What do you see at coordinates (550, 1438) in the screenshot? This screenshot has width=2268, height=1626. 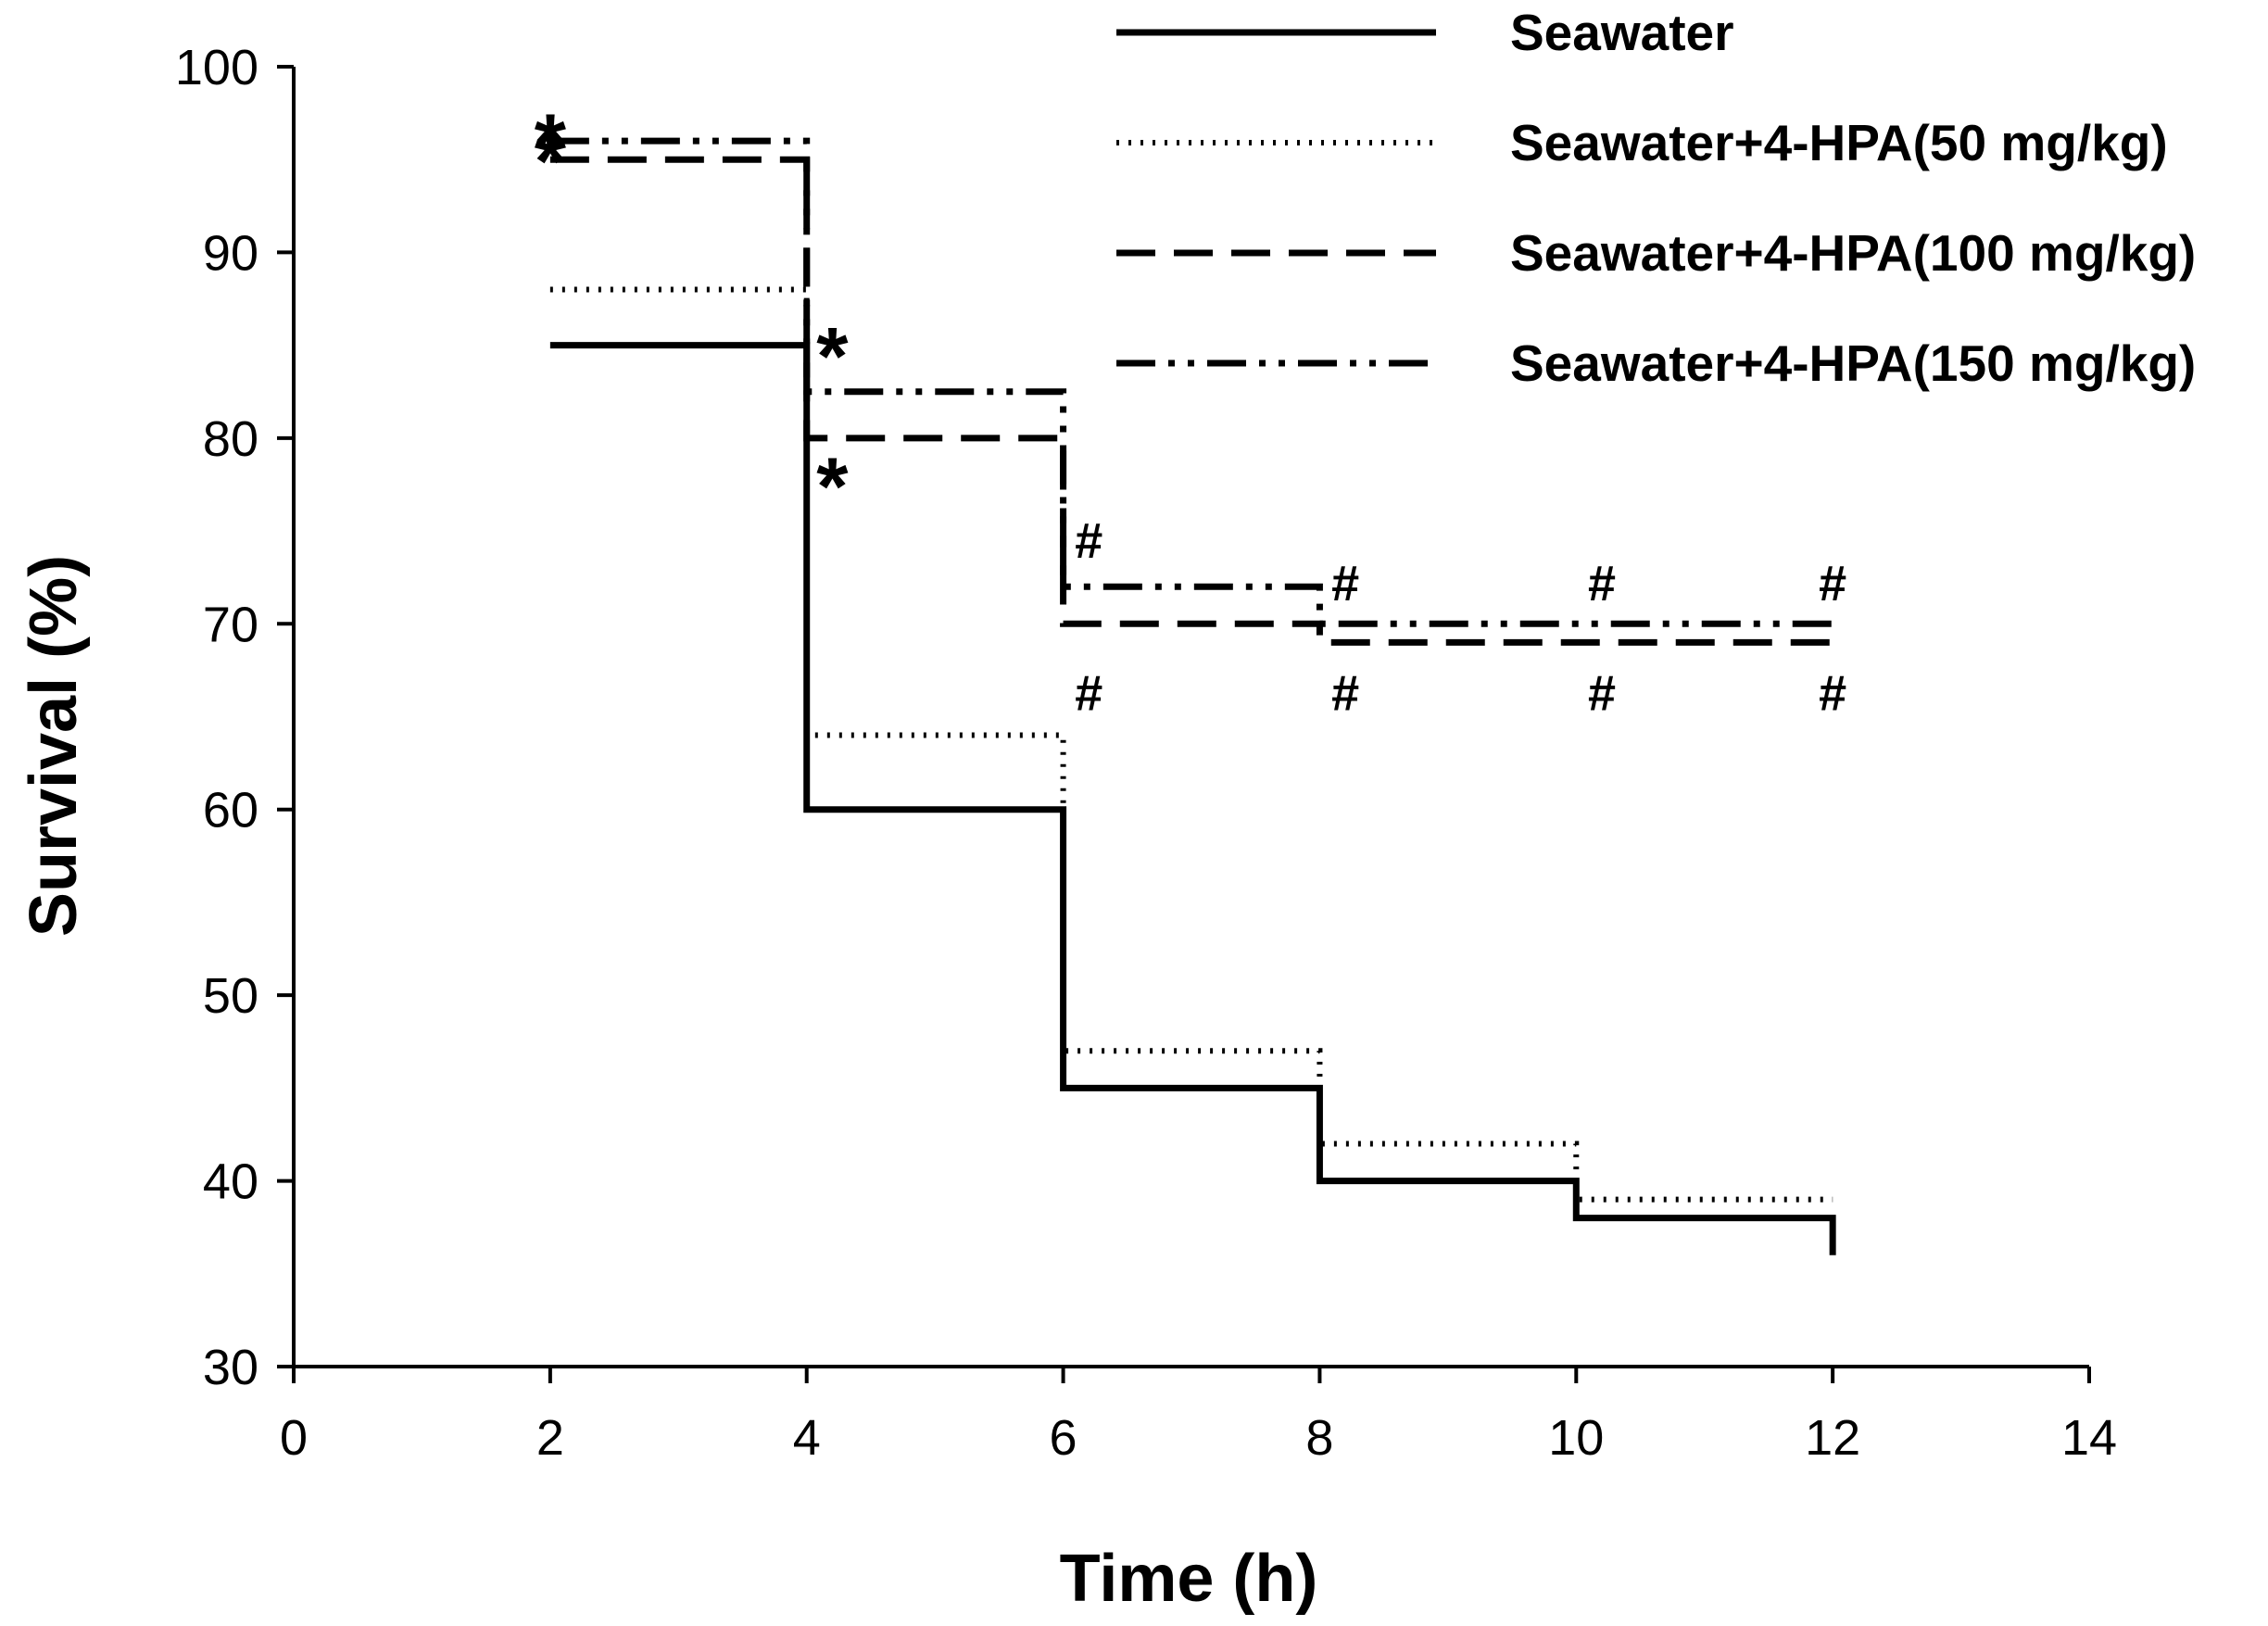 I see `x-tick-label: 2` at bounding box center [550, 1438].